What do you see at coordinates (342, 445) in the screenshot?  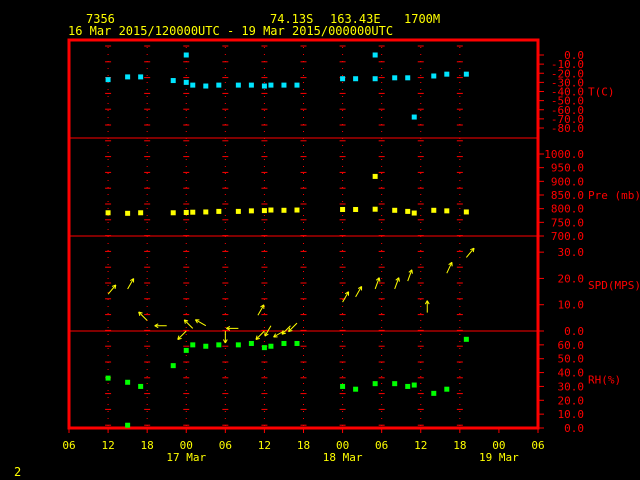 I see `x-tick-label: 00` at bounding box center [342, 445].